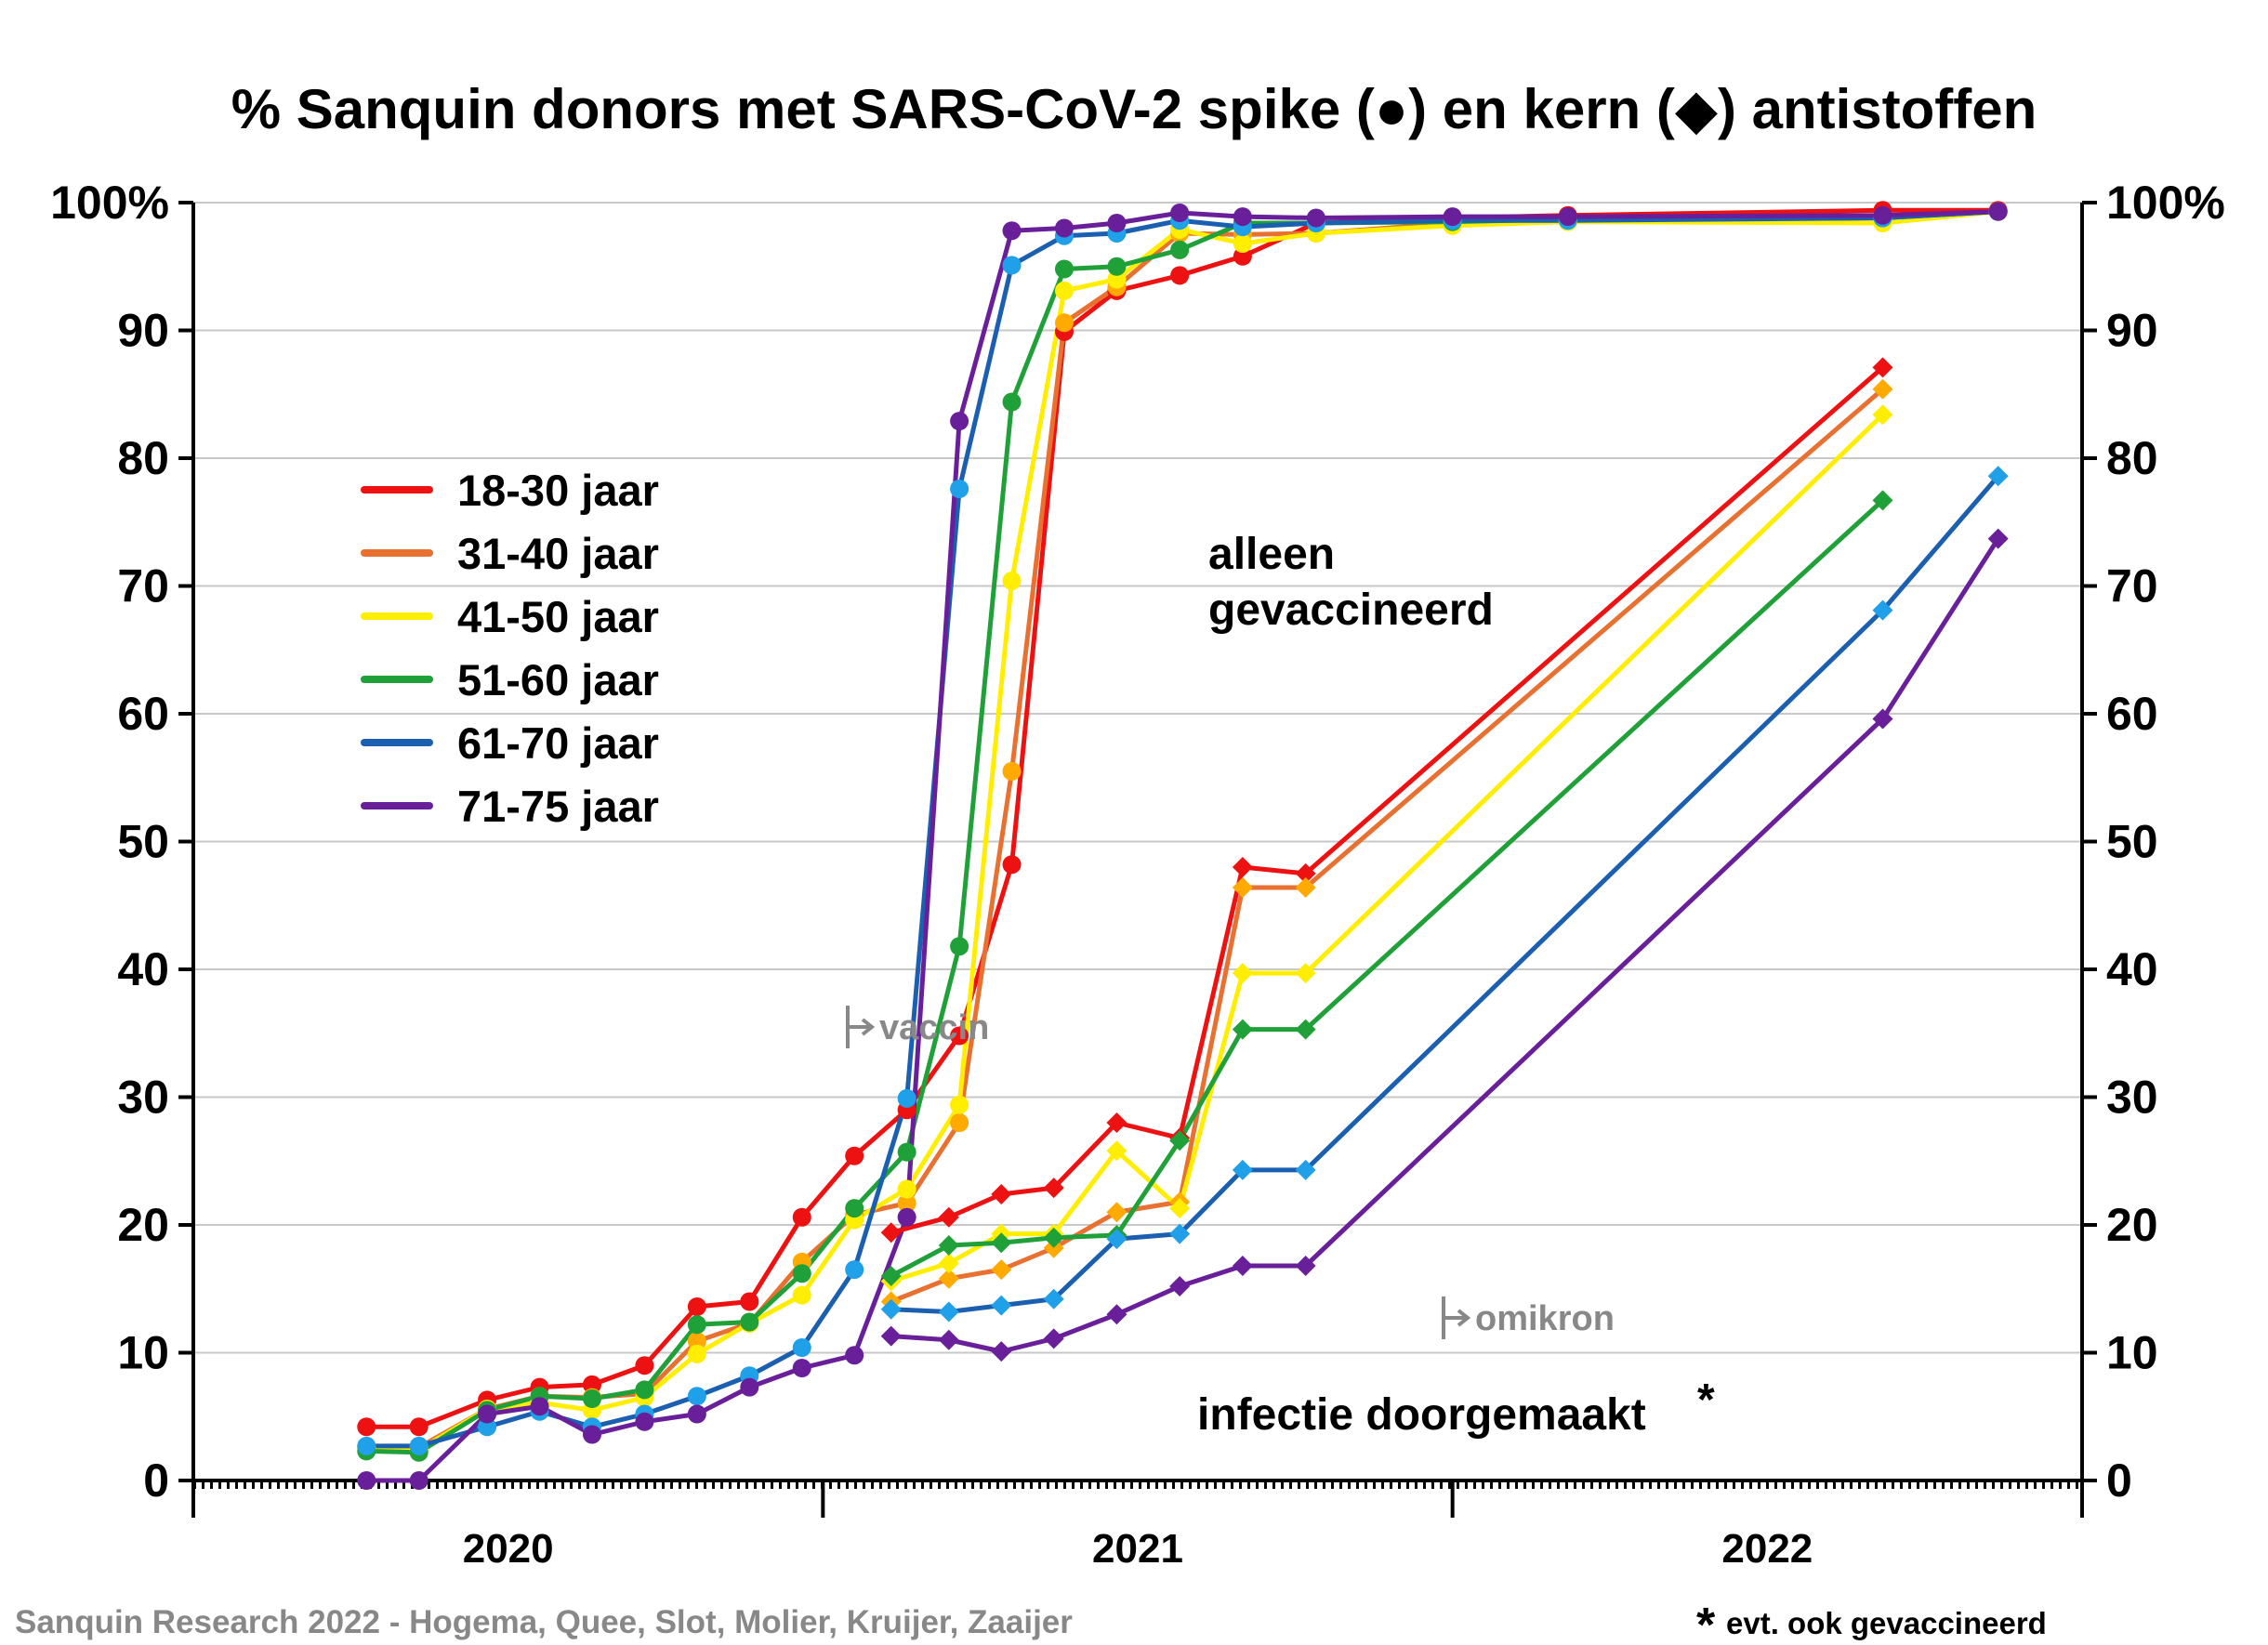  I want to click on y-left-tick-label: 30, so click(143, 1098).